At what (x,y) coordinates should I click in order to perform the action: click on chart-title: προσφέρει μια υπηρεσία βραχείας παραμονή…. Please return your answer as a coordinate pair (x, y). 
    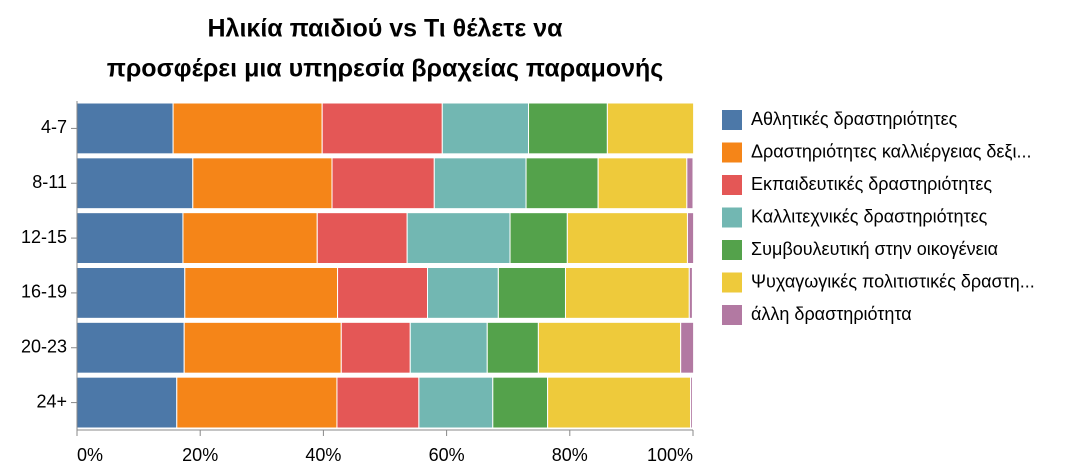
    Looking at the image, I should click on (385, 69).